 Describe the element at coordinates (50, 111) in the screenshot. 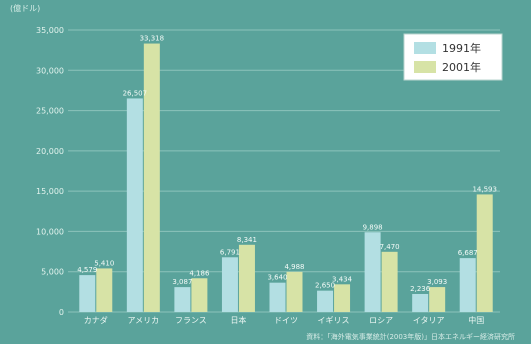

I see `y-tick-label: 25,000` at that location.